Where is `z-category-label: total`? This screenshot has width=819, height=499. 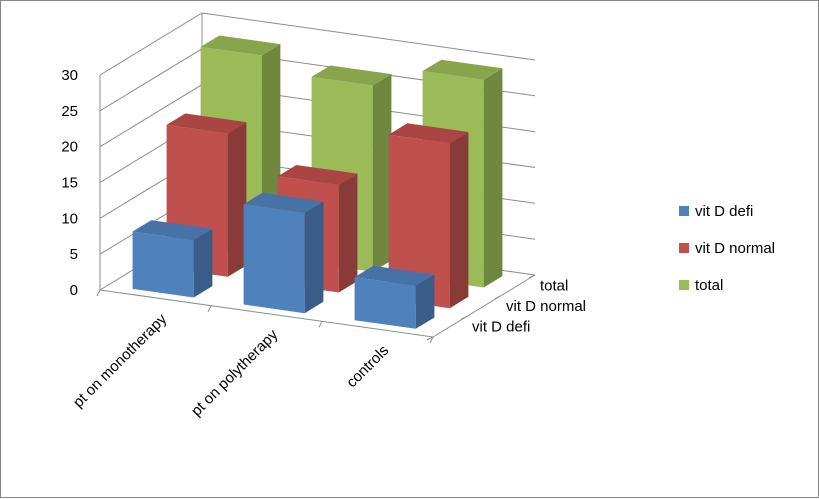 z-category-label: total is located at coordinates (554, 285).